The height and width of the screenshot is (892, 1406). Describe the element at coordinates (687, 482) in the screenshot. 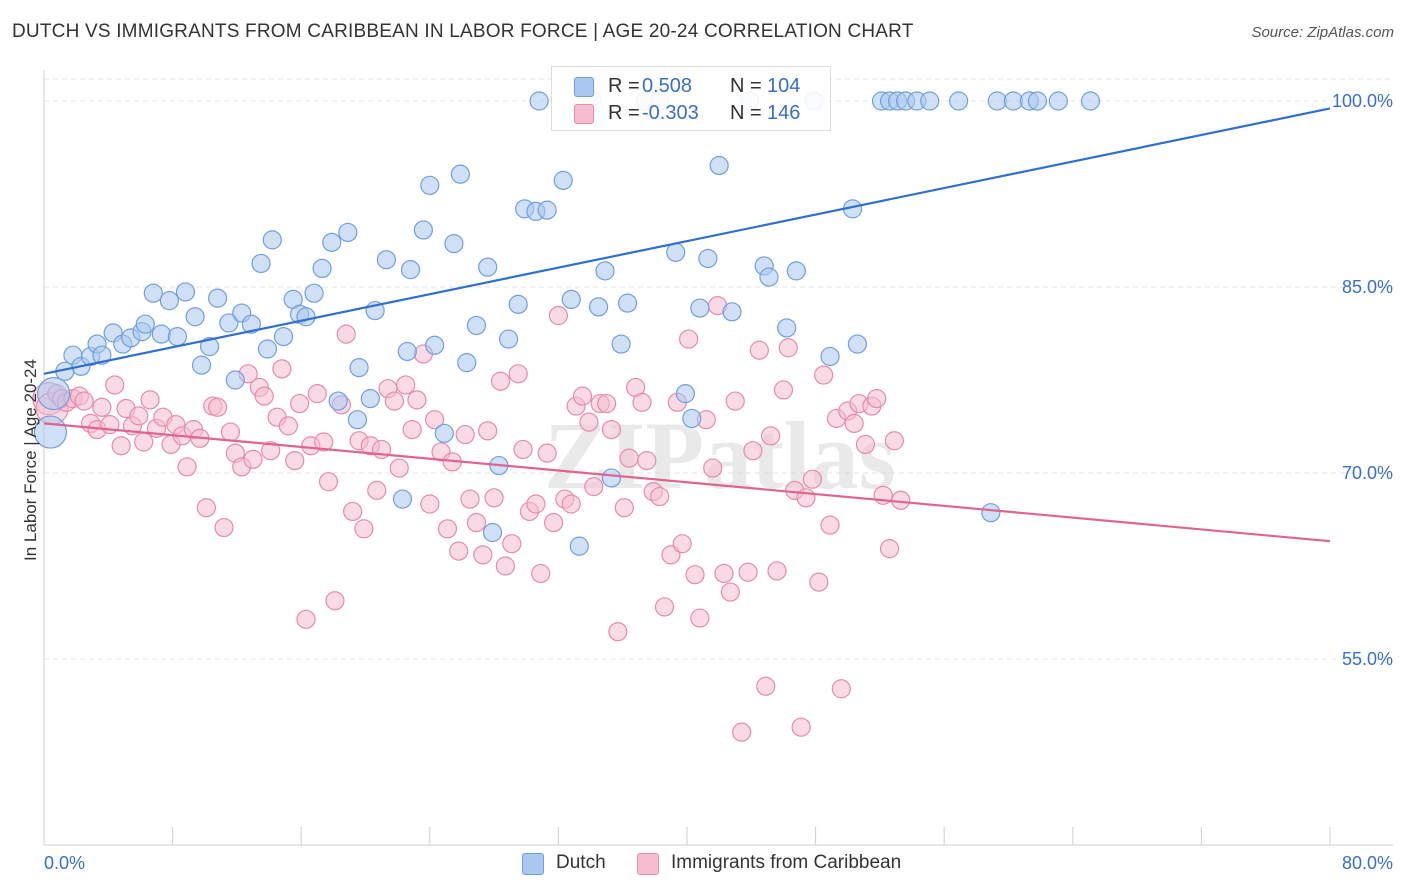

I see `caribbean-trend-line` at that location.